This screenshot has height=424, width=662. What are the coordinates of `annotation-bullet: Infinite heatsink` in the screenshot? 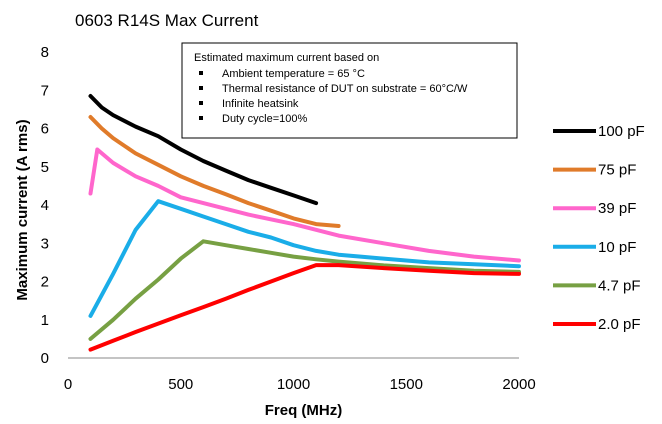 It's located at (260, 104).